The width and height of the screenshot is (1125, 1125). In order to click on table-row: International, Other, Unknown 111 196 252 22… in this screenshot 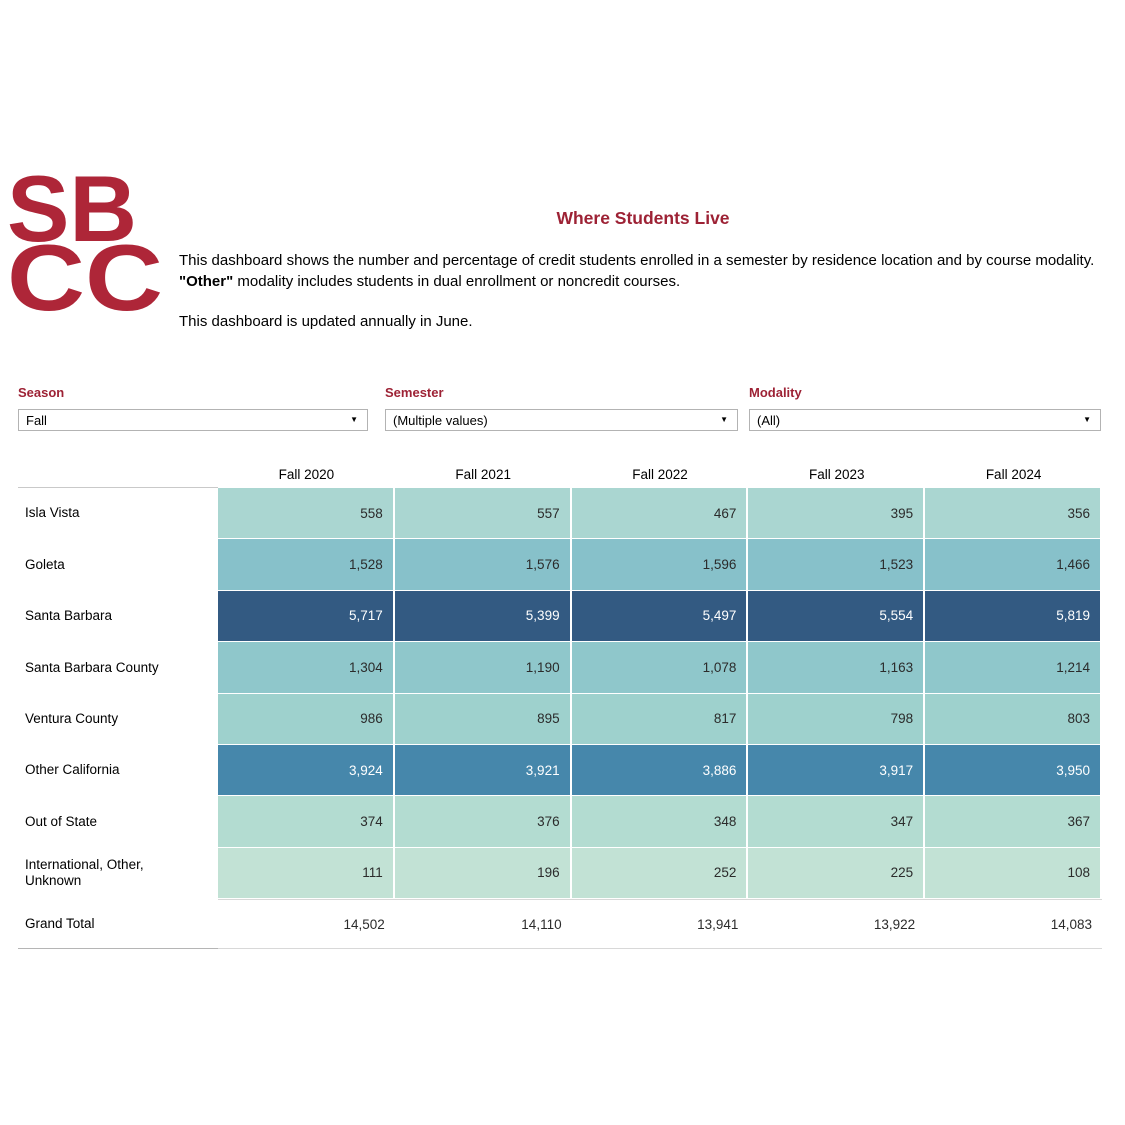, I will do `click(560, 873)`.